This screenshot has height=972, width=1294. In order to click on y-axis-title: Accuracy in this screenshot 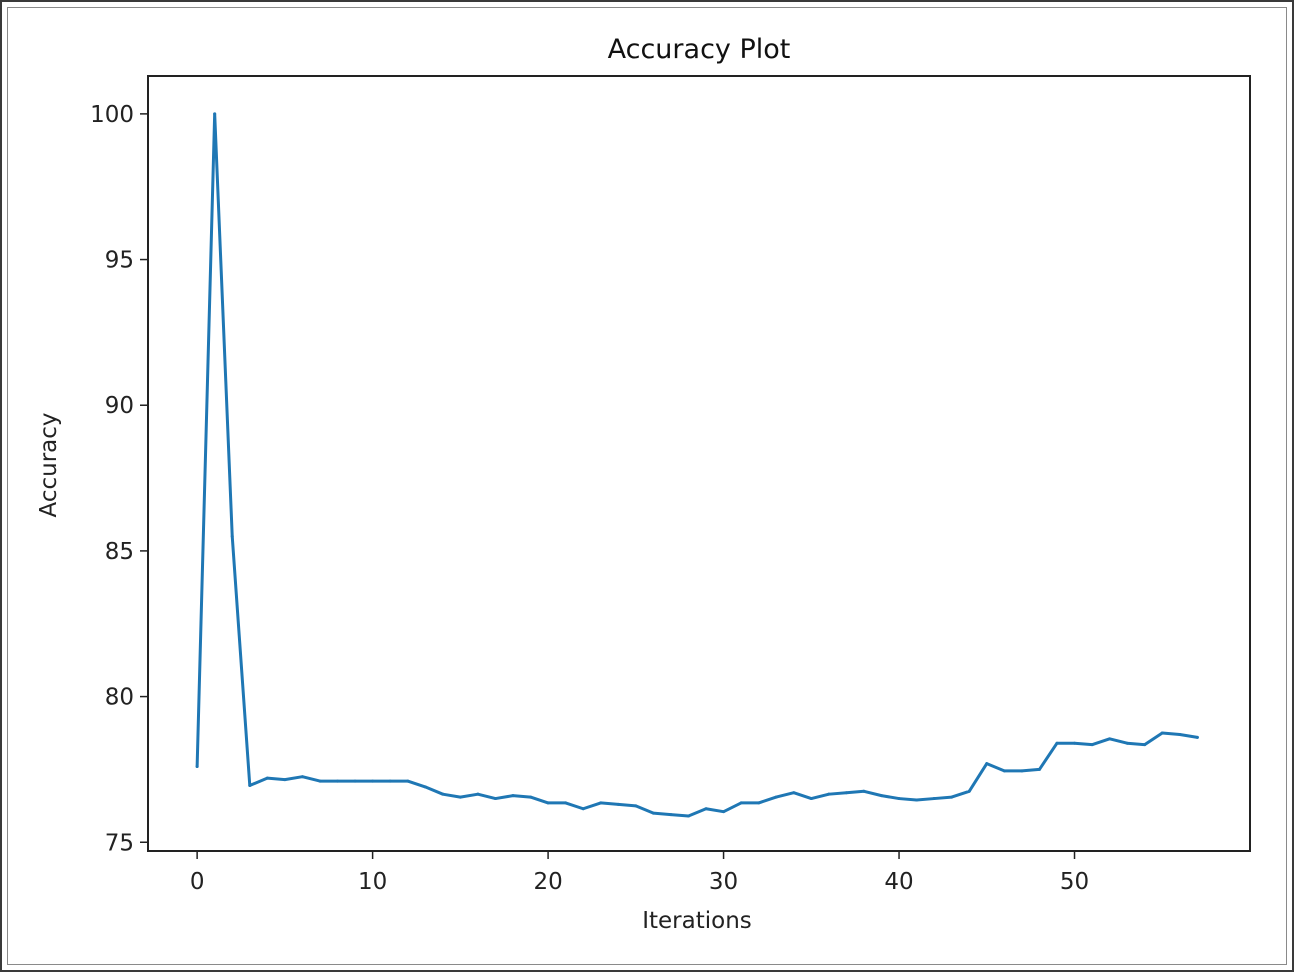, I will do `click(49, 464)`.